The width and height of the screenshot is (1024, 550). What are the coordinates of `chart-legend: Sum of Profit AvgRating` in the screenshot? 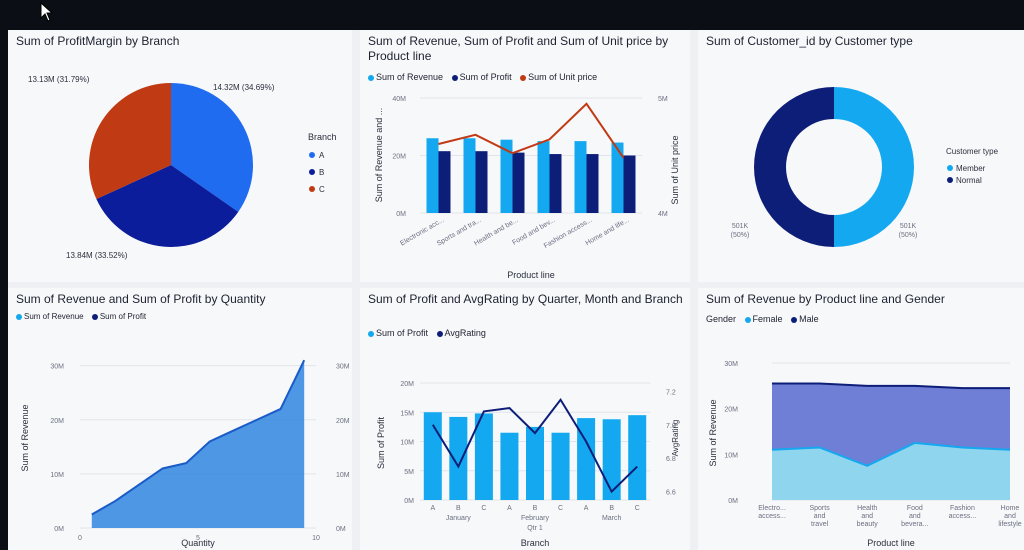 It's located at (427, 333).